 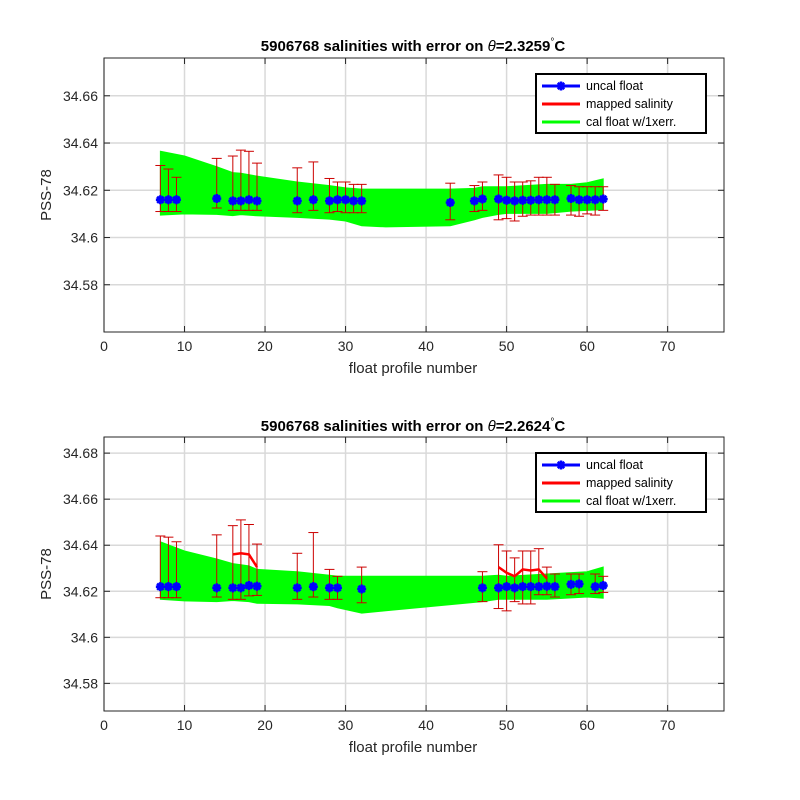 What do you see at coordinates (630, 483) in the screenshot?
I see `legend-entry-mapped-salinity-label: mapped salinity` at bounding box center [630, 483].